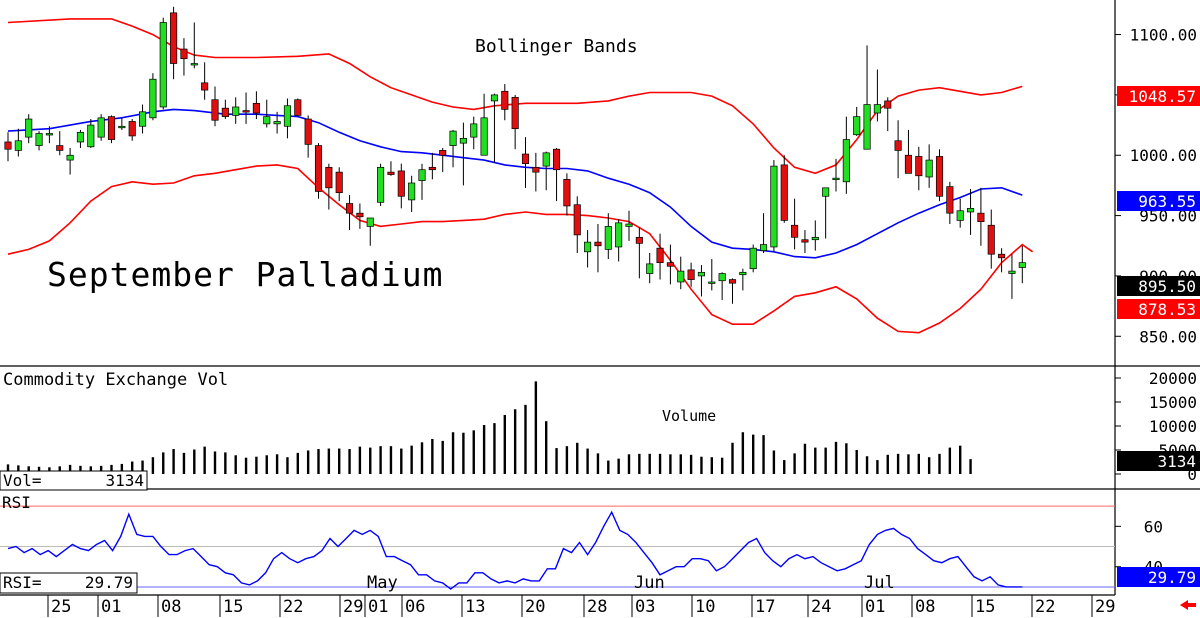 The image size is (1200, 618). Describe the element at coordinates (61, 607) in the screenshot. I see `date-tick-label: 25` at that location.